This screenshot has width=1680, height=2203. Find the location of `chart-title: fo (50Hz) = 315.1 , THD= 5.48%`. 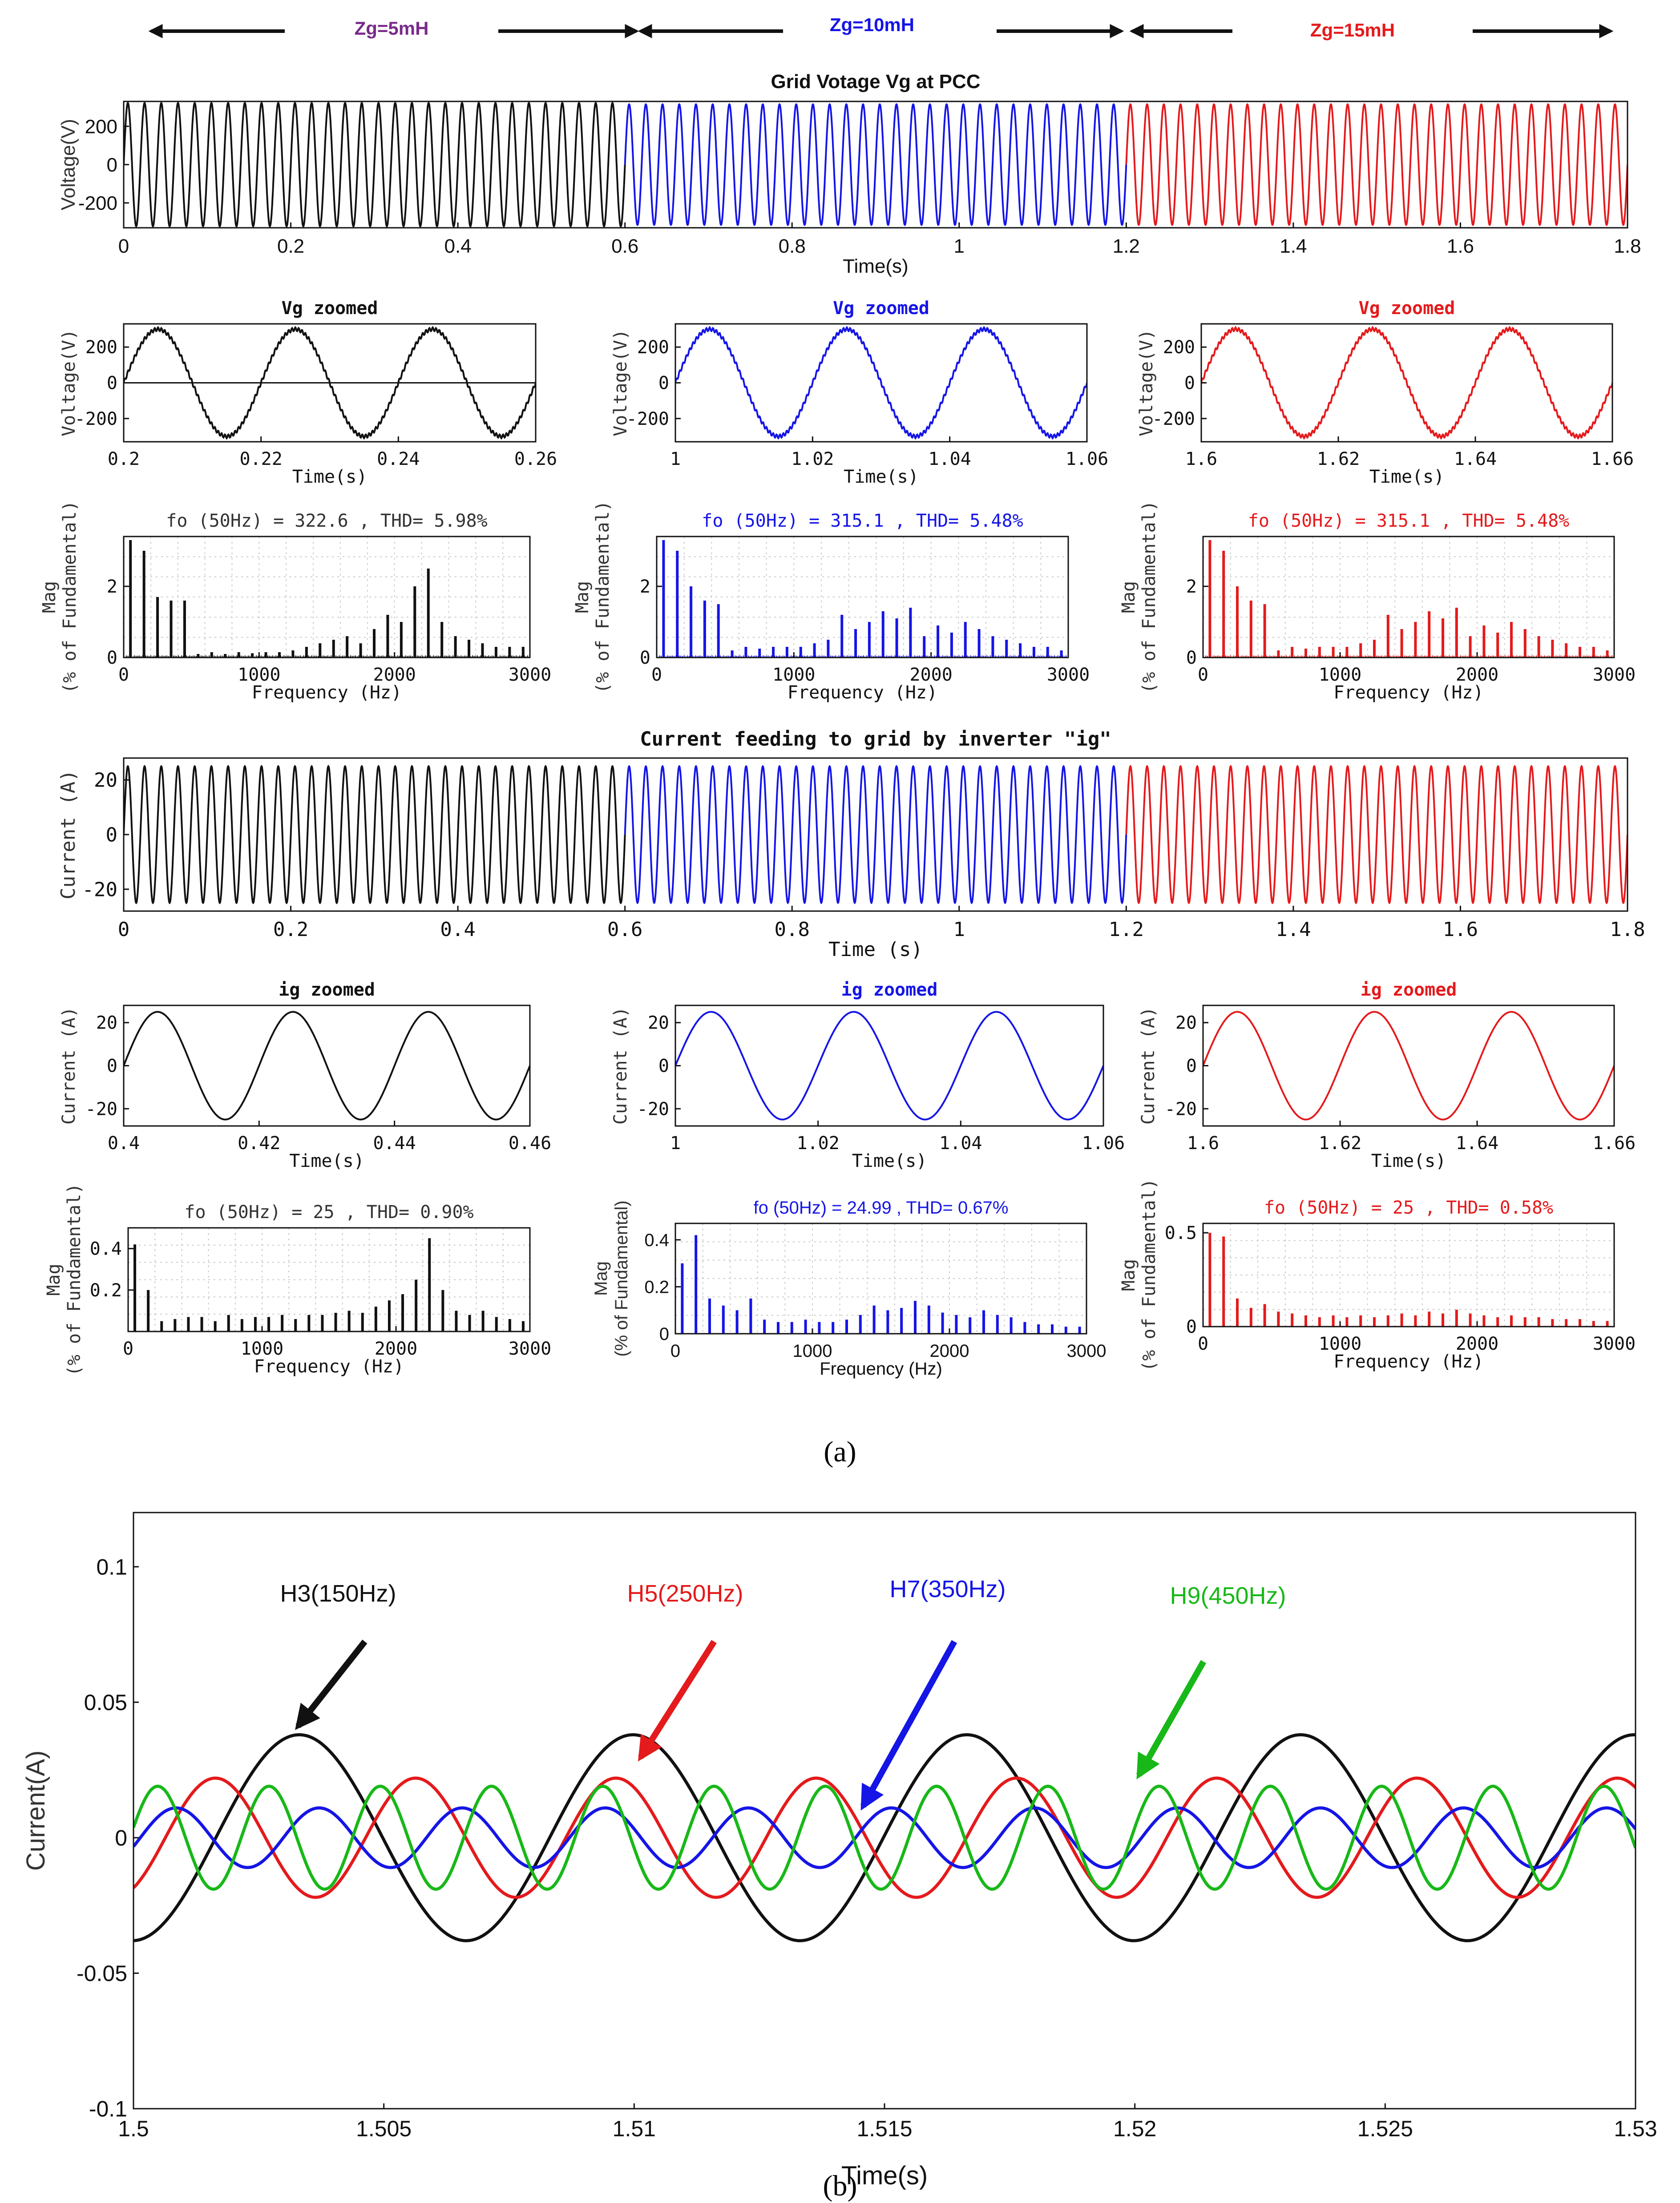

chart-title: fo (50Hz) = 315.1 , THD= 5.48% is located at coordinates (1408, 521).